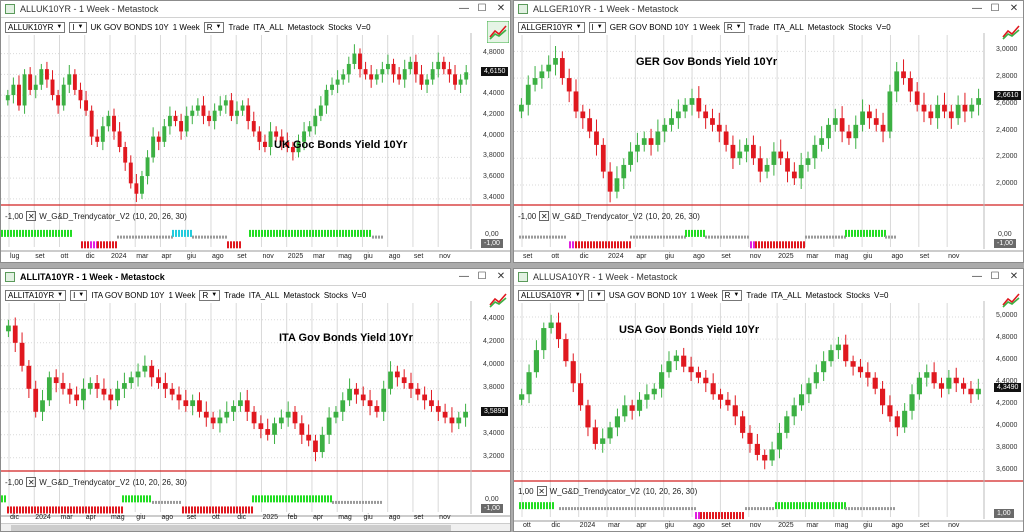 This screenshot has width=1024, height=532. What do you see at coordinates (755, 256) in the screenshot?
I see `time-axis-label: nov` at bounding box center [755, 256].